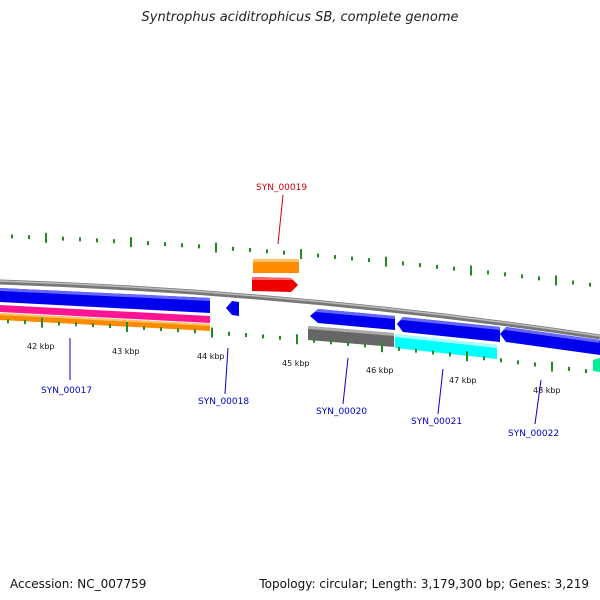 The image size is (600, 600). What do you see at coordinates (78, 584) in the screenshot?
I see `accession-text: Accession: NC_007759` at bounding box center [78, 584].